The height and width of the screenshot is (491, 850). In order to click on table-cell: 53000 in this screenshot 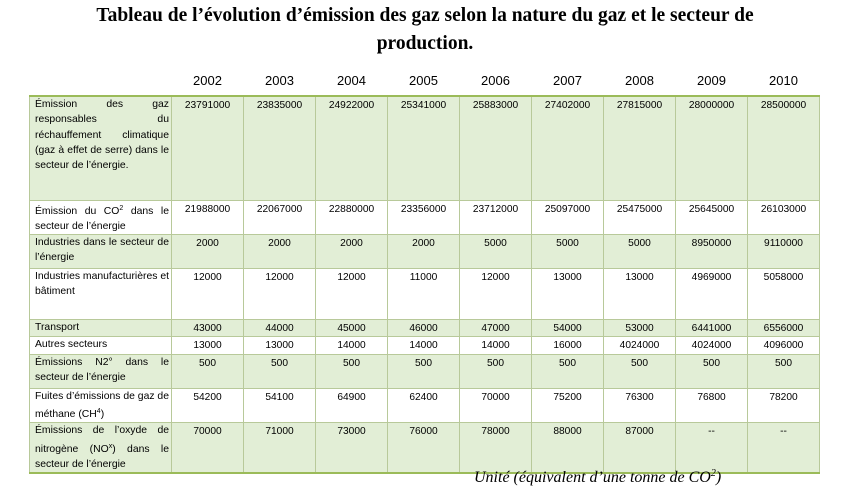, I will do `click(639, 328)`.